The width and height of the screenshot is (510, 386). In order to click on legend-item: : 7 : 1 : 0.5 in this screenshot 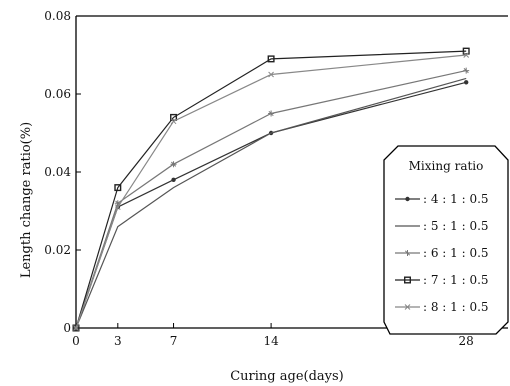, I will do `click(442, 280)`.